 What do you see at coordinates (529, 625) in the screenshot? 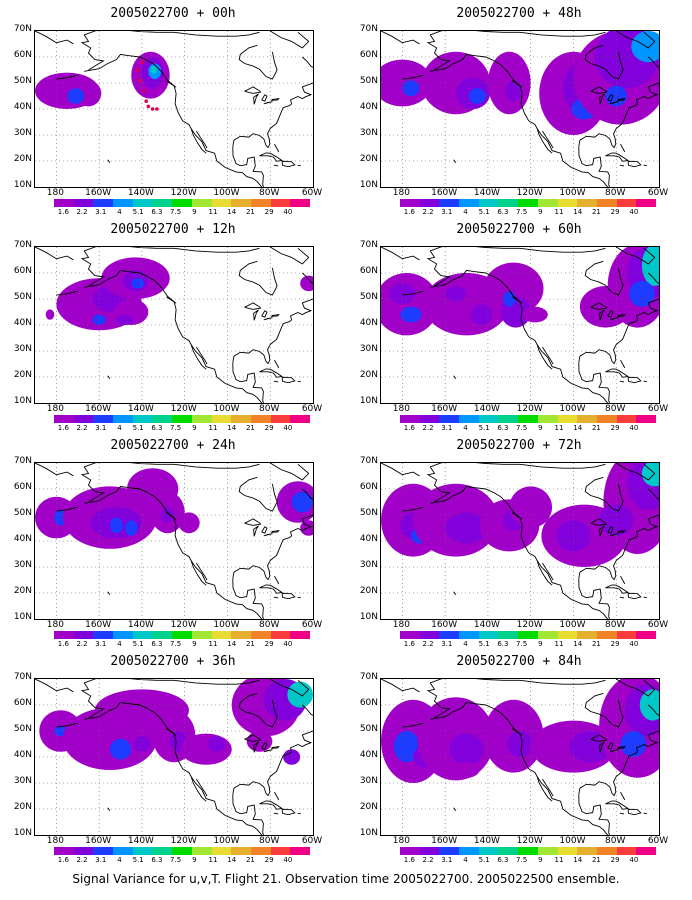
I see `longitude-label: 120W` at bounding box center [529, 625].